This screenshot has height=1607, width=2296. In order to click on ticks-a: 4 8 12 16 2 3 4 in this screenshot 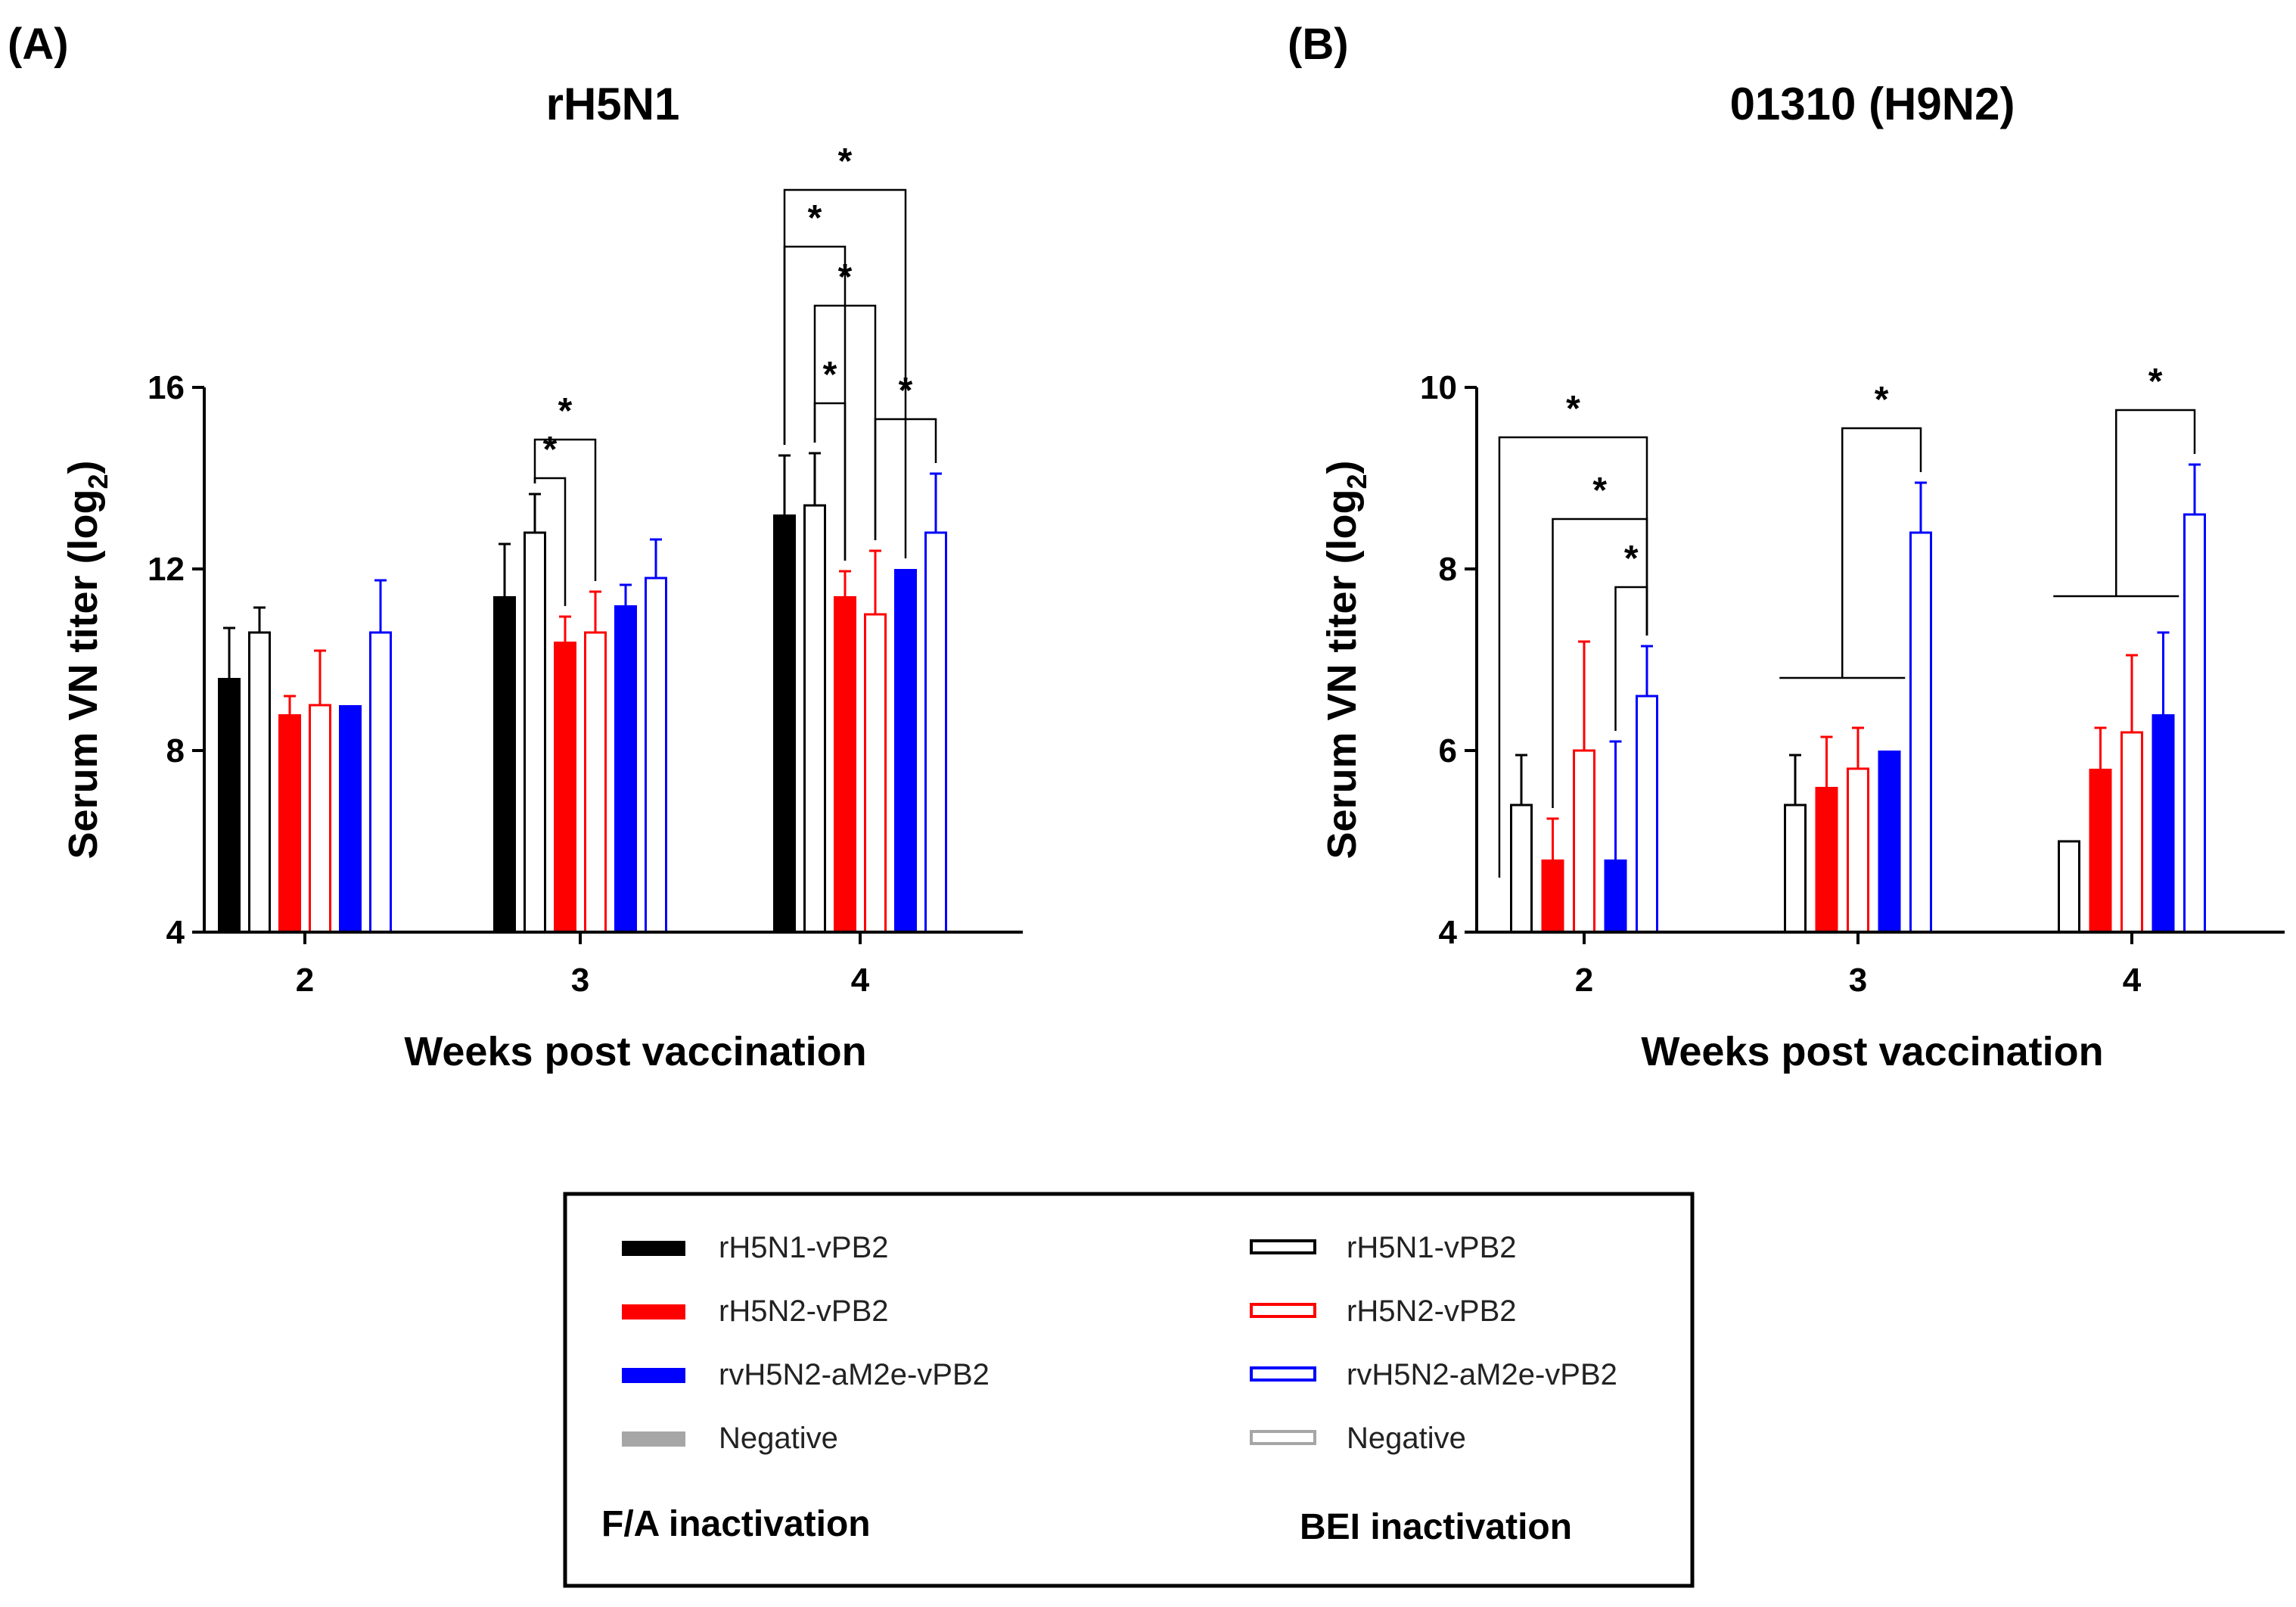, I will do `click(509, 684)`.